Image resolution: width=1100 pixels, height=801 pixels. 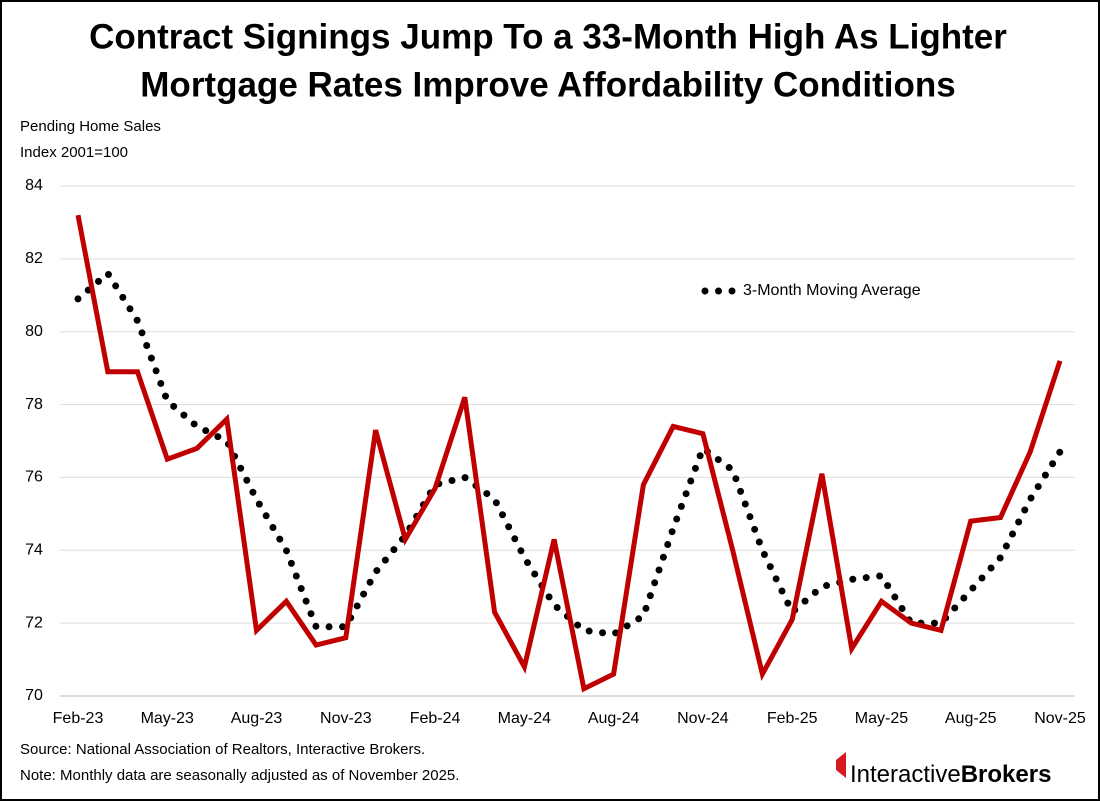 What do you see at coordinates (34, 622) in the screenshot?
I see `y-tick-label: 72` at bounding box center [34, 622].